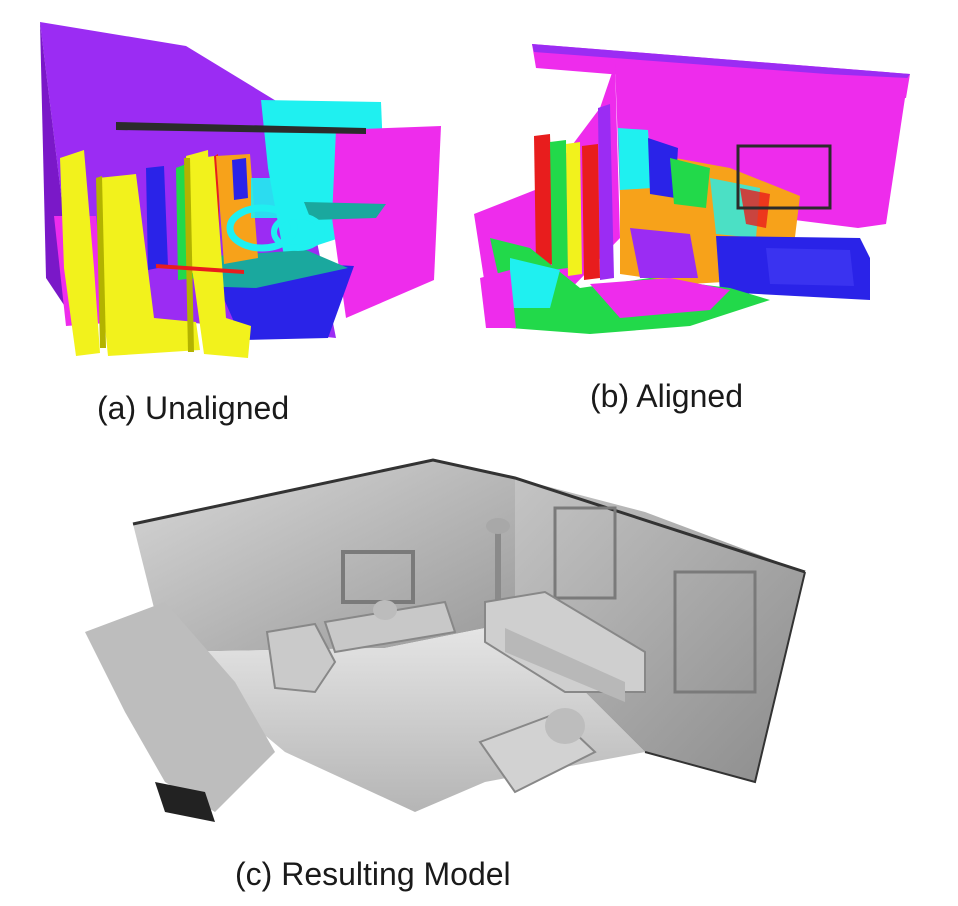 The height and width of the screenshot is (906, 958). What do you see at coordinates (390, 627) in the screenshot?
I see `sideboard` at bounding box center [390, 627].